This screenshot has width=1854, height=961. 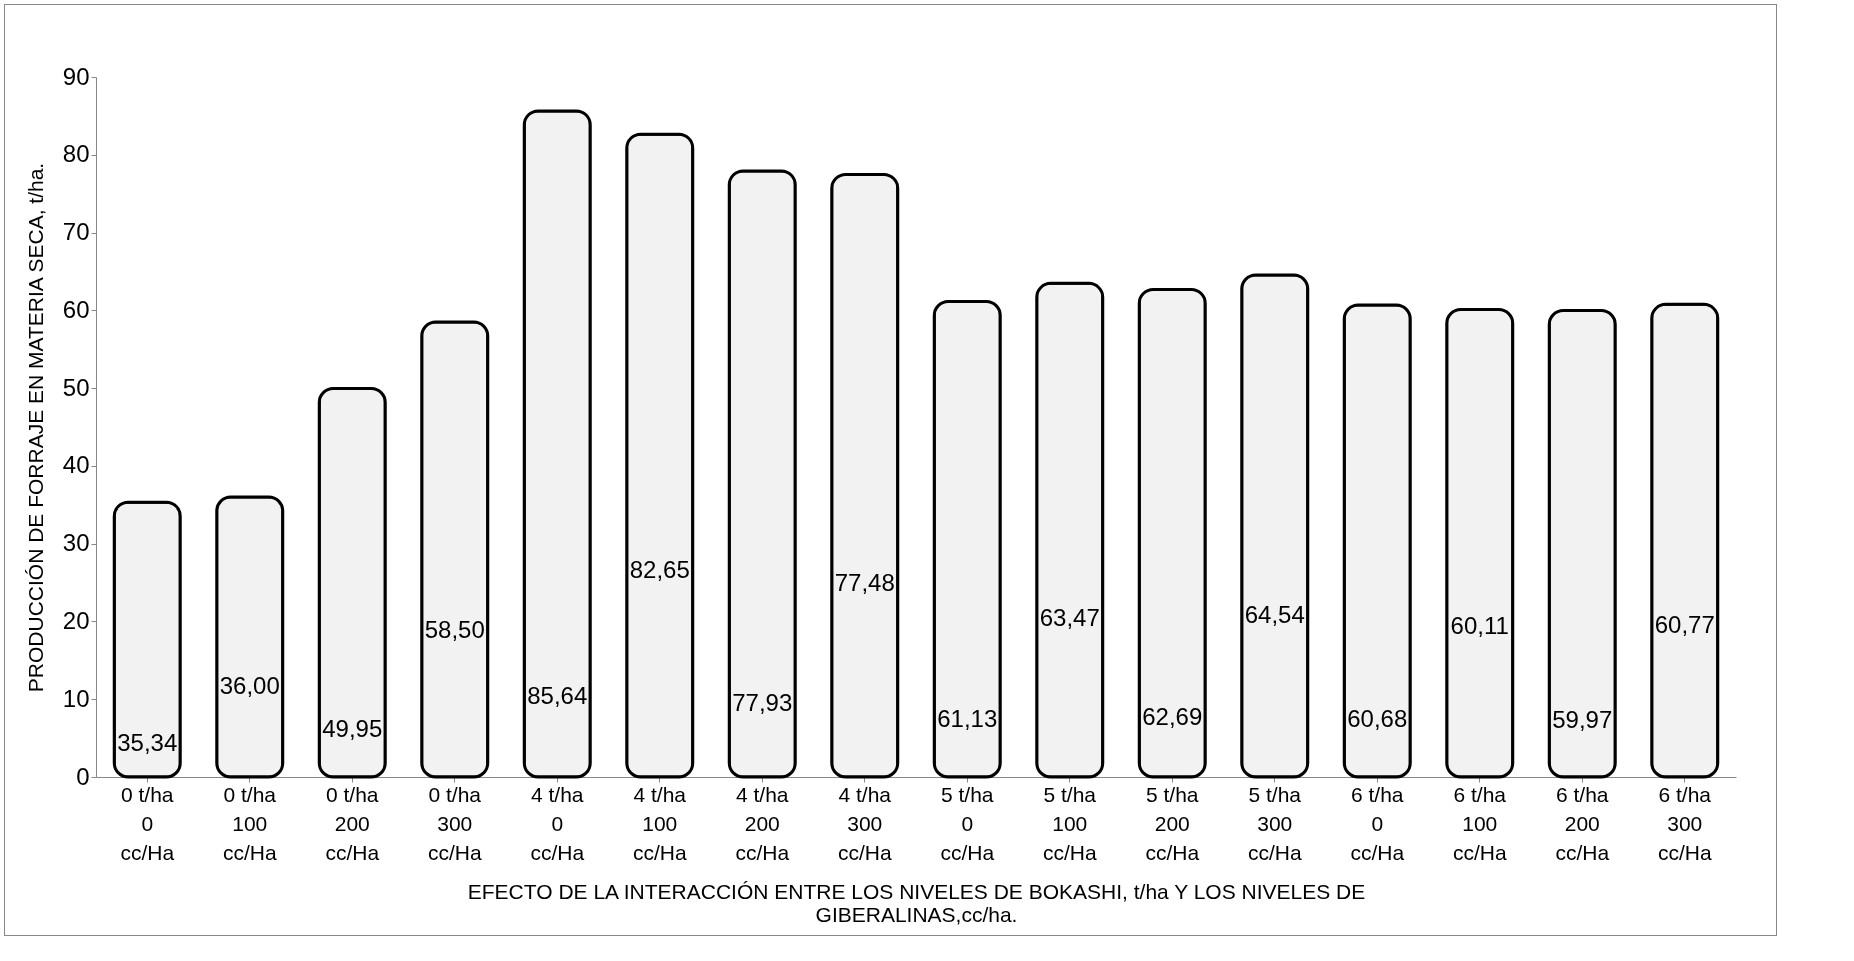 What do you see at coordinates (147, 823) in the screenshot?
I see `x-tick-label: 0 t/ha 0 cc/Ha` at bounding box center [147, 823].